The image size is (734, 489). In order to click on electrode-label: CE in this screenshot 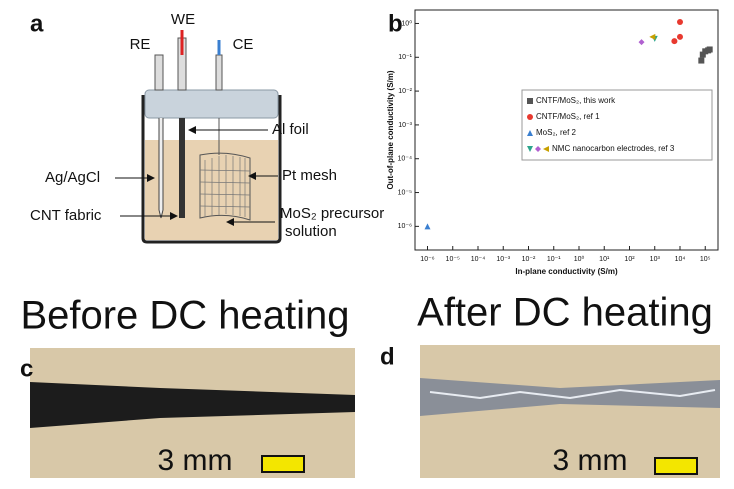, I will do `click(243, 44)`.